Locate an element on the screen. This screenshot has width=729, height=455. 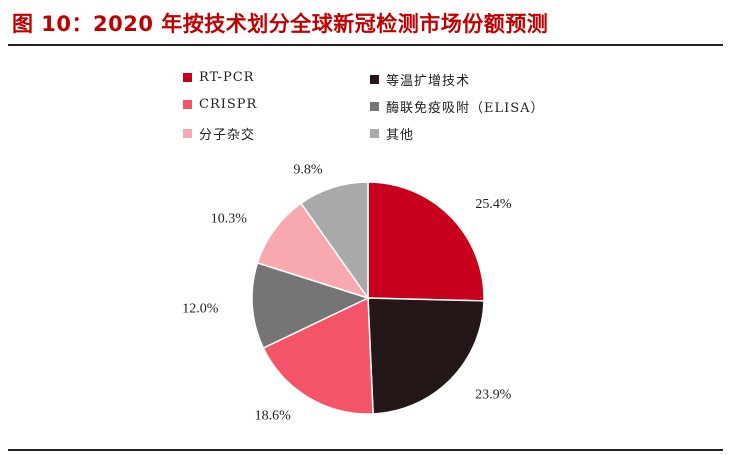
top-rule is located at coordinates (365, 45).